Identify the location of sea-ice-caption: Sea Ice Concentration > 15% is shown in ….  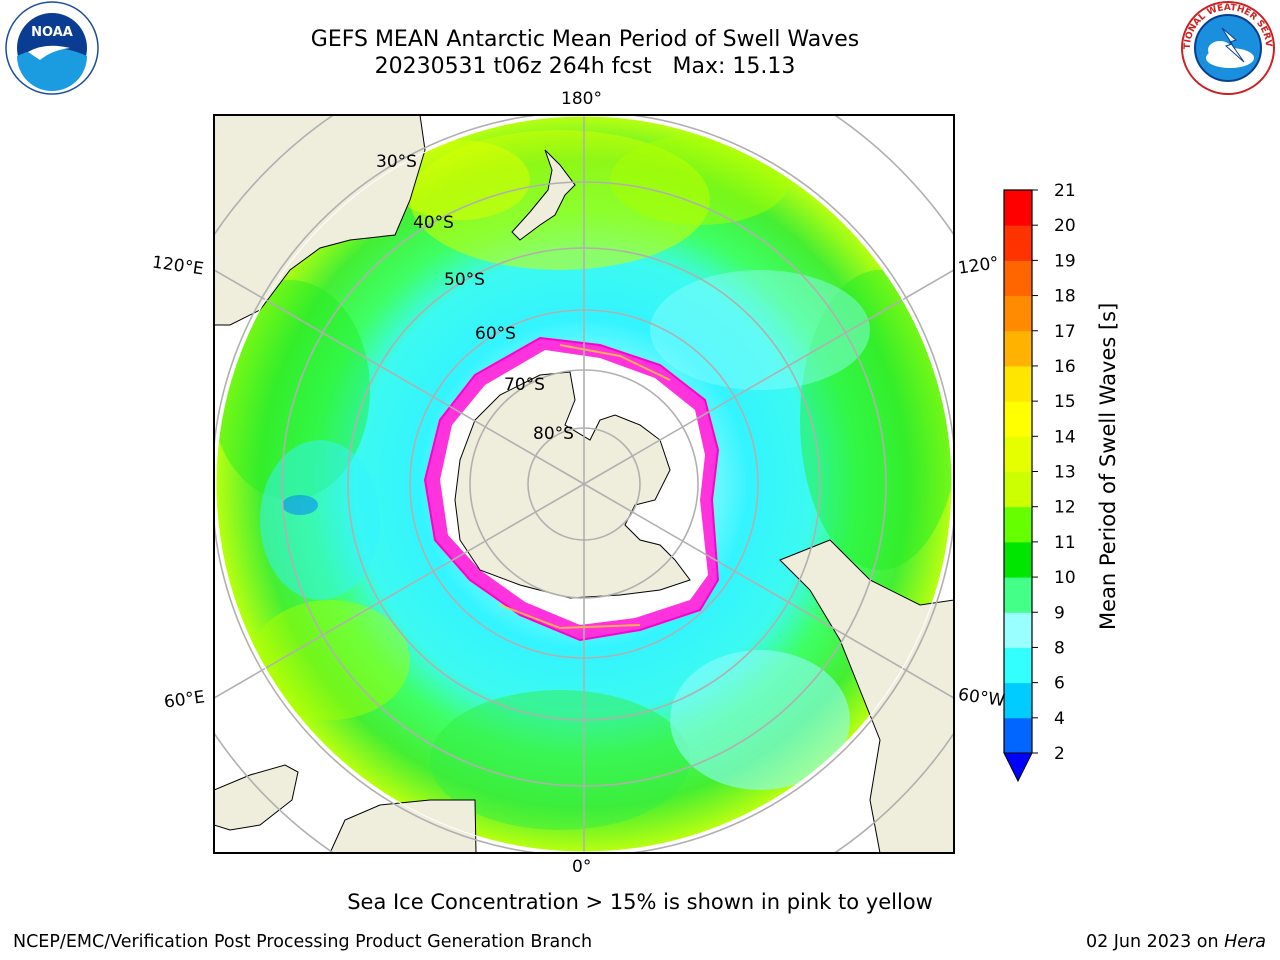
(640, 902).